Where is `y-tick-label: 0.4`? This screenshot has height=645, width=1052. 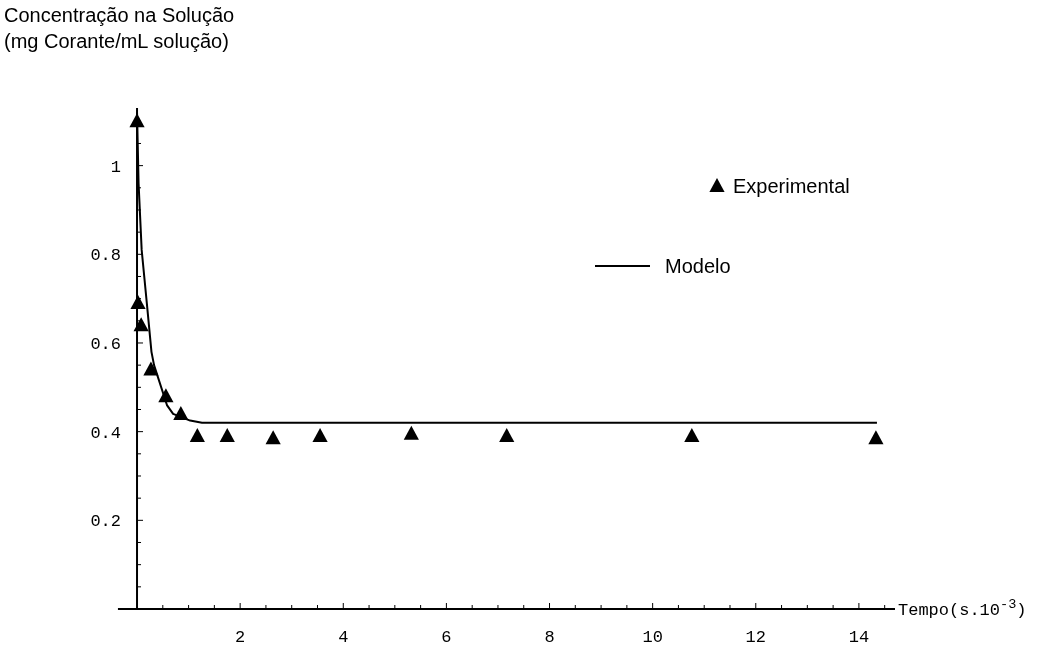
y-tick-label: 0.4 is located at coordinates (106, 433).